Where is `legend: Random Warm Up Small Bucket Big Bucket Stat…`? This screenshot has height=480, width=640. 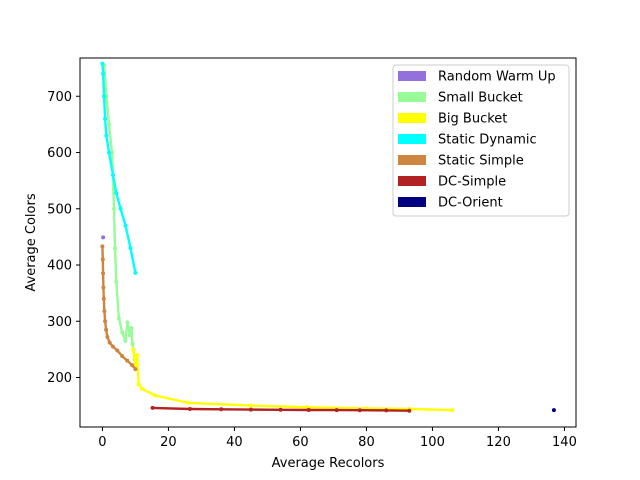
legend: Random Warm Up Small Bucket Big Bucket Stat… is located at coordinates (481, 140).